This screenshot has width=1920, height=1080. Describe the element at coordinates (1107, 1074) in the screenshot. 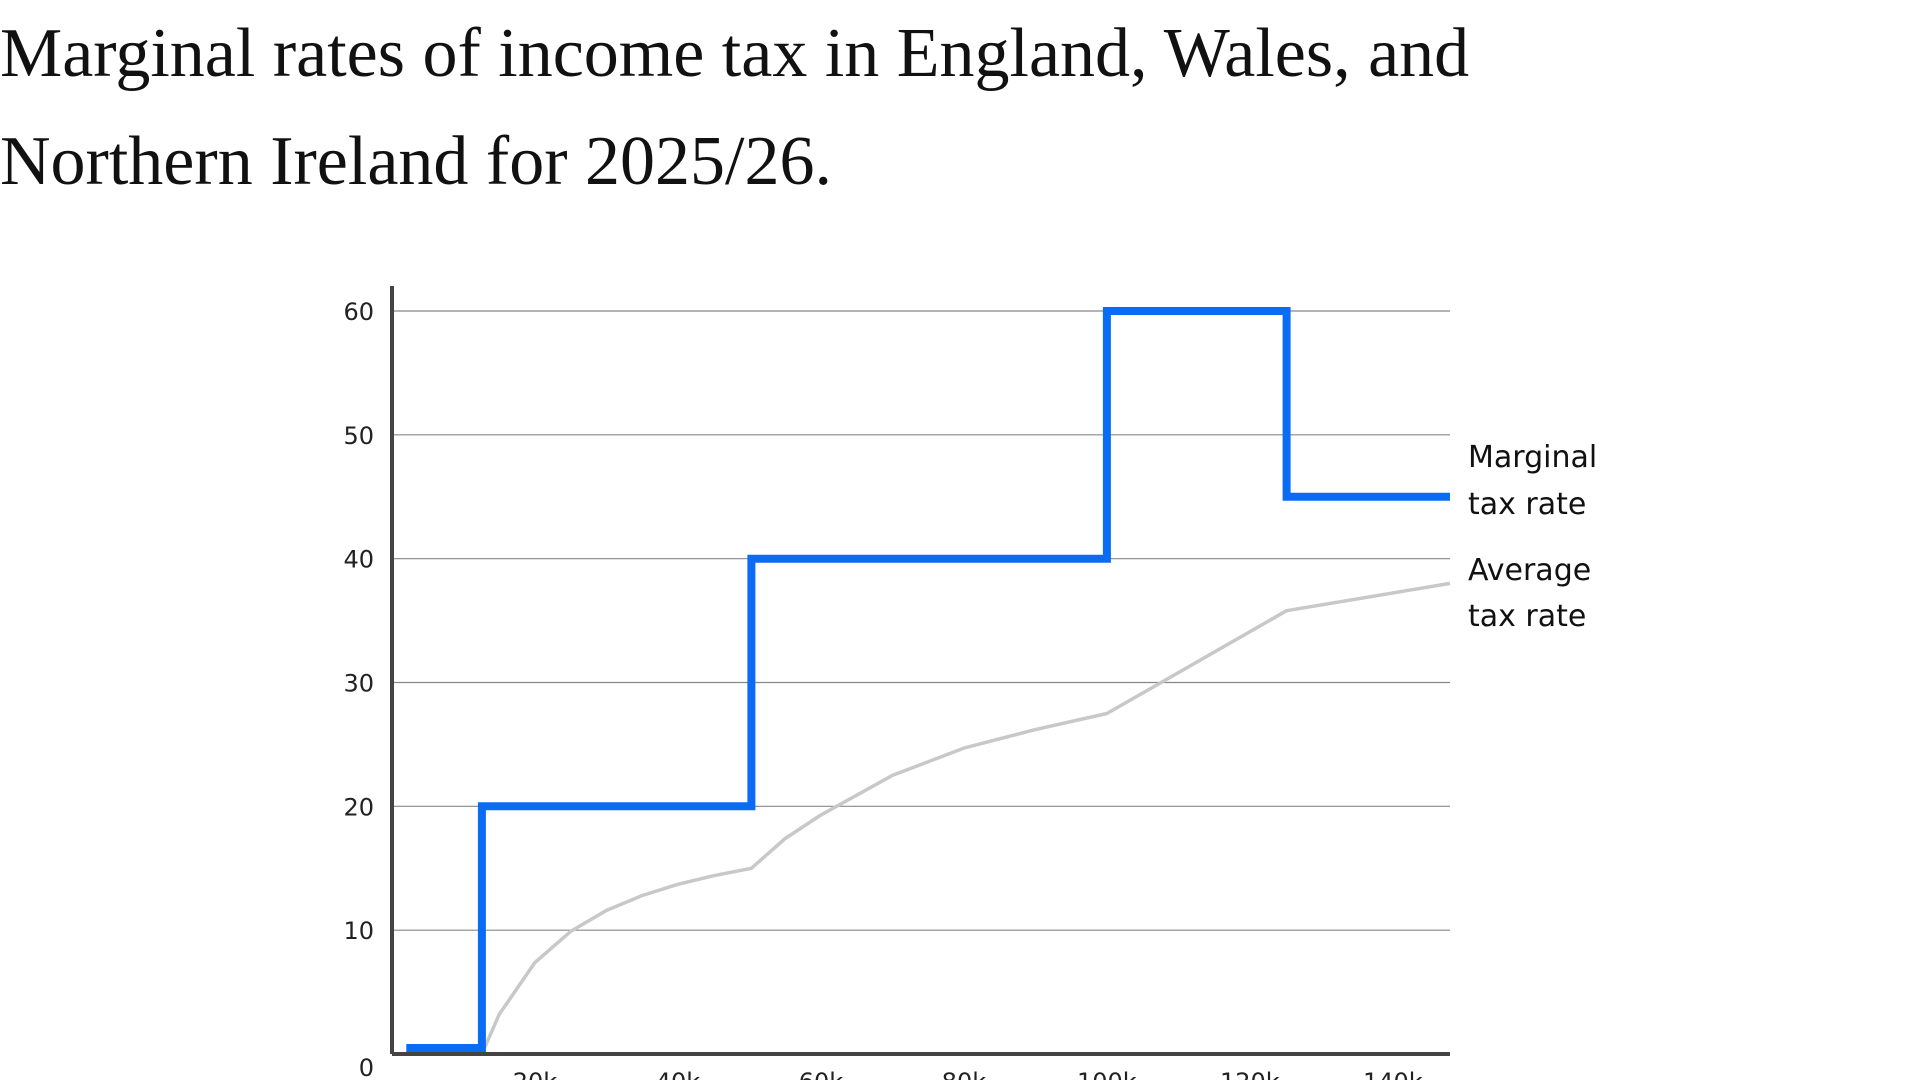

I see `x-tick-label: 100k` at that location.